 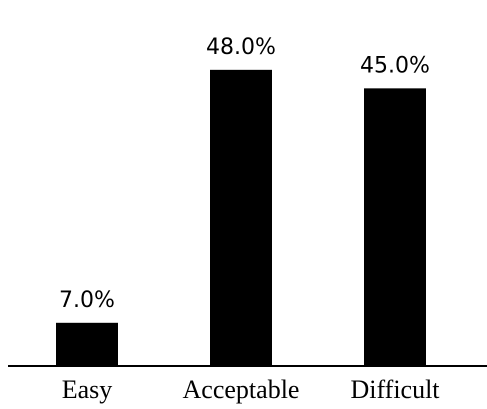 What do you see at coordinates (241, 389) in the screenshot?
I see `x-tick-label-acceptable: Acceptable` at bounding box center [241, 389].